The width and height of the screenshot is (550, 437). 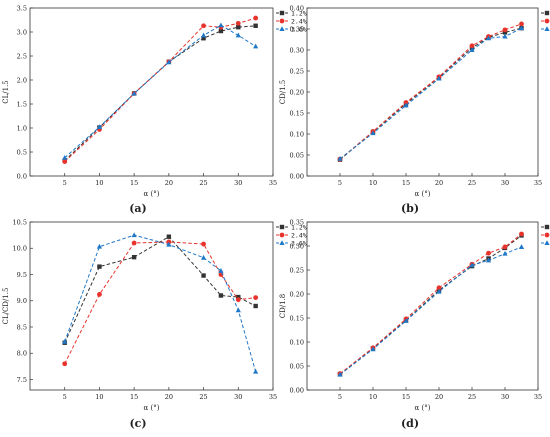 What do you see at coordinates (22, 32) in the screenshot?
I see `y-tick-label: 3.0` at bounding box center [22, 32].